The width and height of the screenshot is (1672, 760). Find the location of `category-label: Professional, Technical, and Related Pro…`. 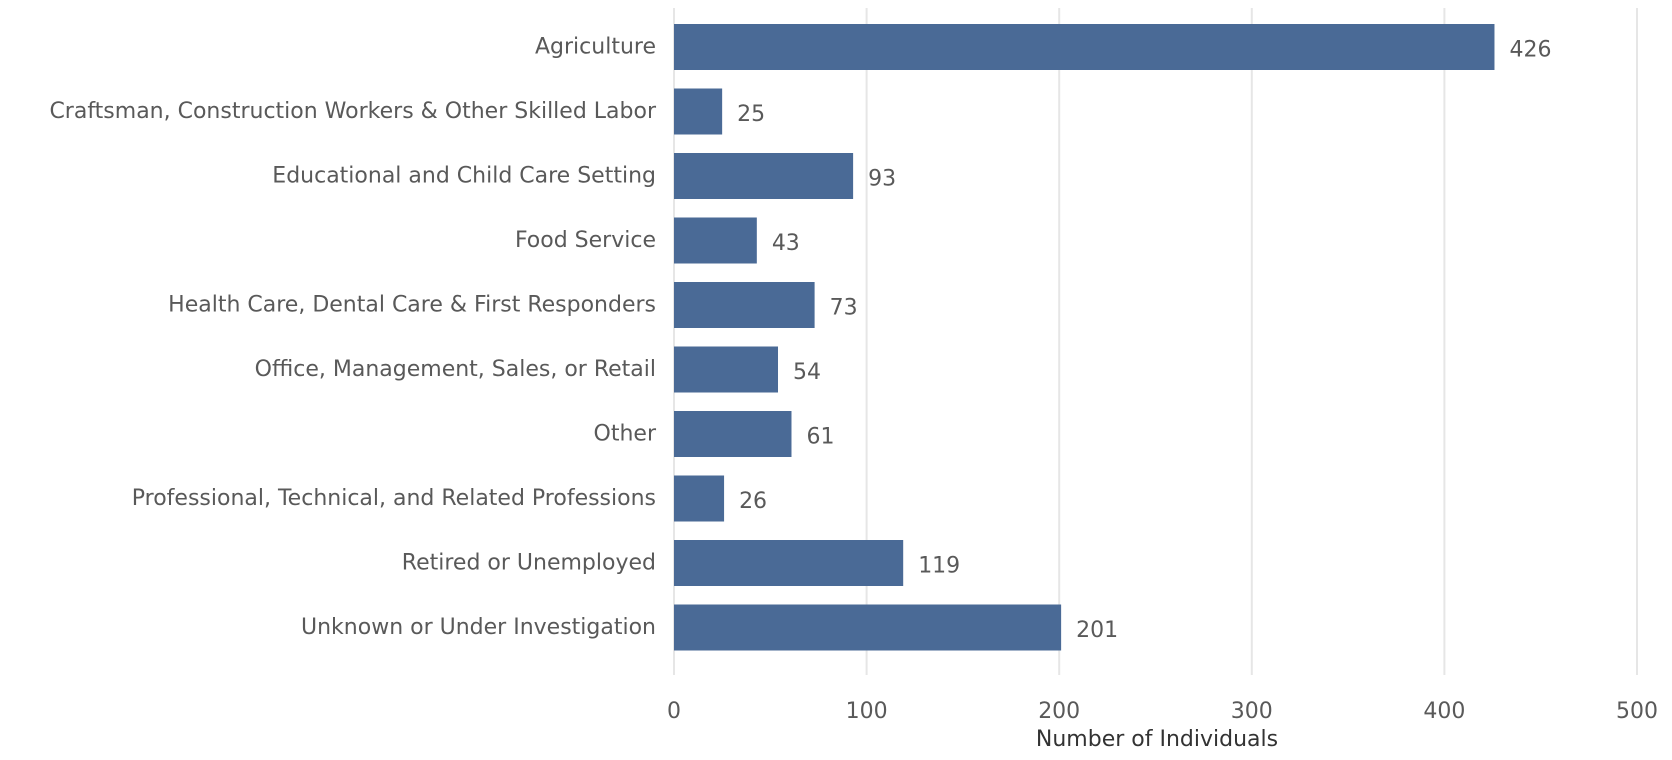

category-label: Professional, Technical, and Related Pro… is located at coordinates (394, 498).